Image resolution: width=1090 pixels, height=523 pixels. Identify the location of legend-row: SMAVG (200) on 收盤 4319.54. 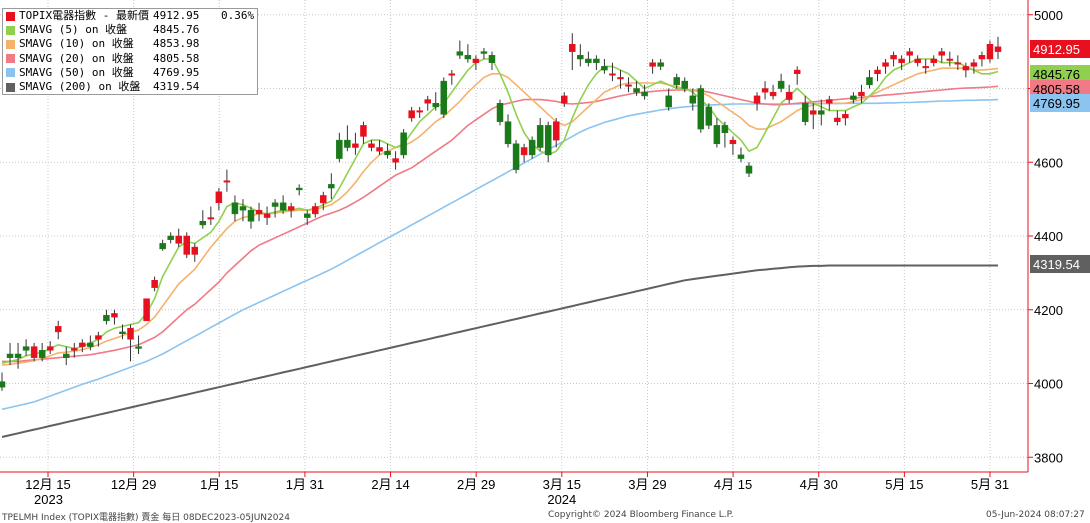
(130, 87).